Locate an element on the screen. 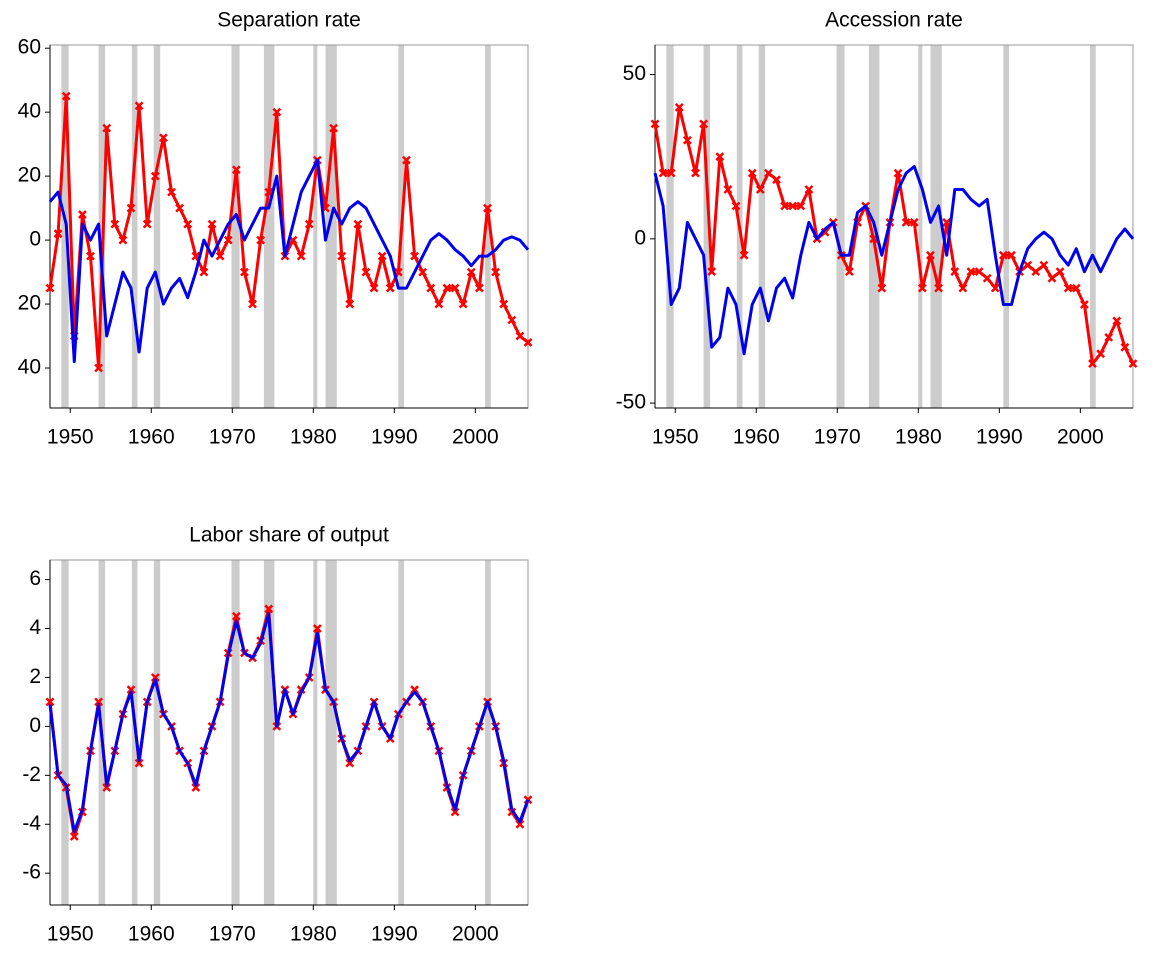 This screenshot has height=962, width=1161. y-tick-label: 0 is located at coordinates (35, 239).